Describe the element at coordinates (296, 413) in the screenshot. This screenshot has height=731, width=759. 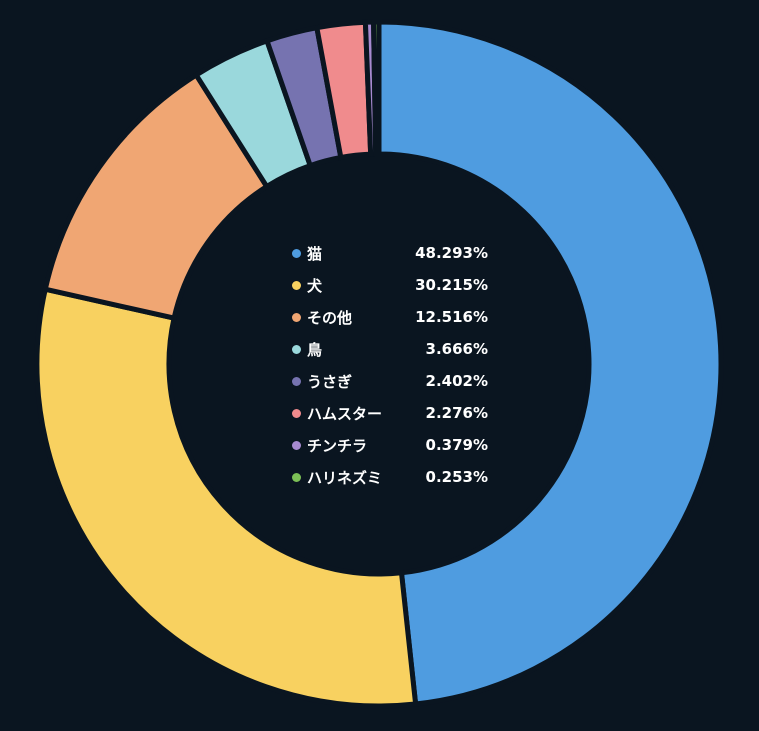
I see `legend-dot-hamster` at that location.